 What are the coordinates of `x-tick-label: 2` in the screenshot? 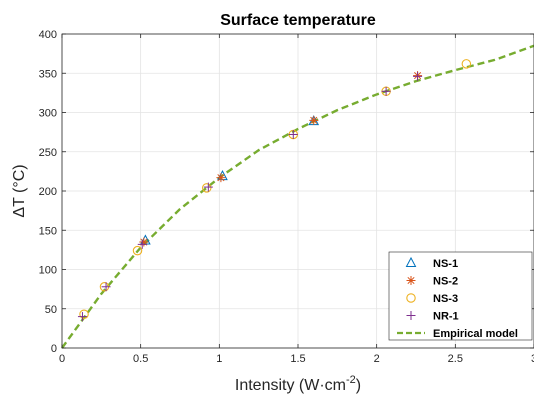 It's located at (377, 359).